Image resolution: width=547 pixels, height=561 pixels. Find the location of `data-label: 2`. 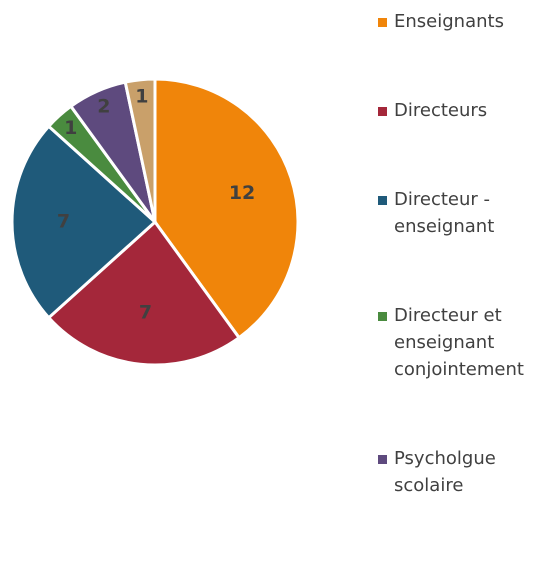

data-label: 2 is located at coordinates (103, 107).